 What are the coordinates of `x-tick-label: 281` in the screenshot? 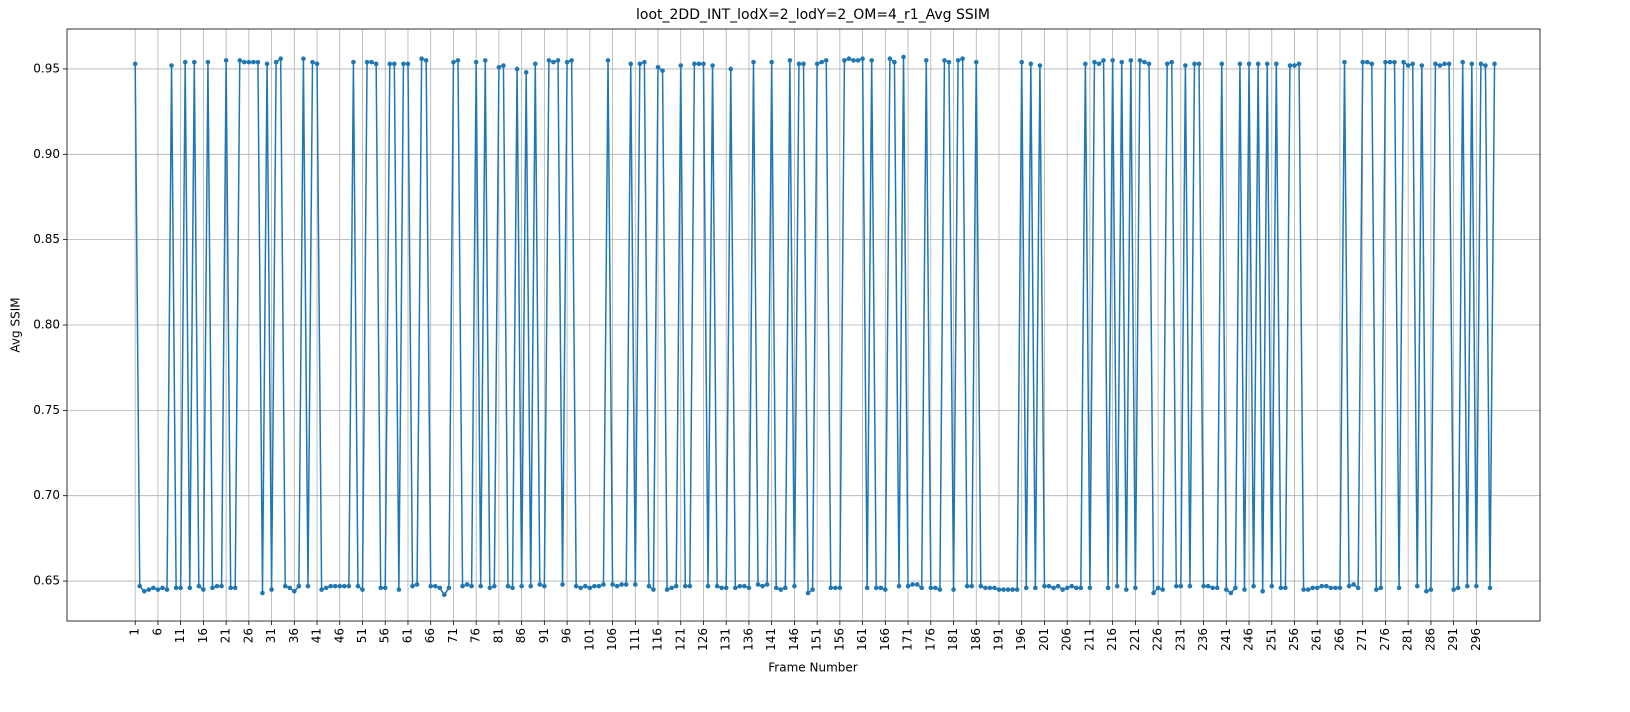 It's located at (1408, 639).